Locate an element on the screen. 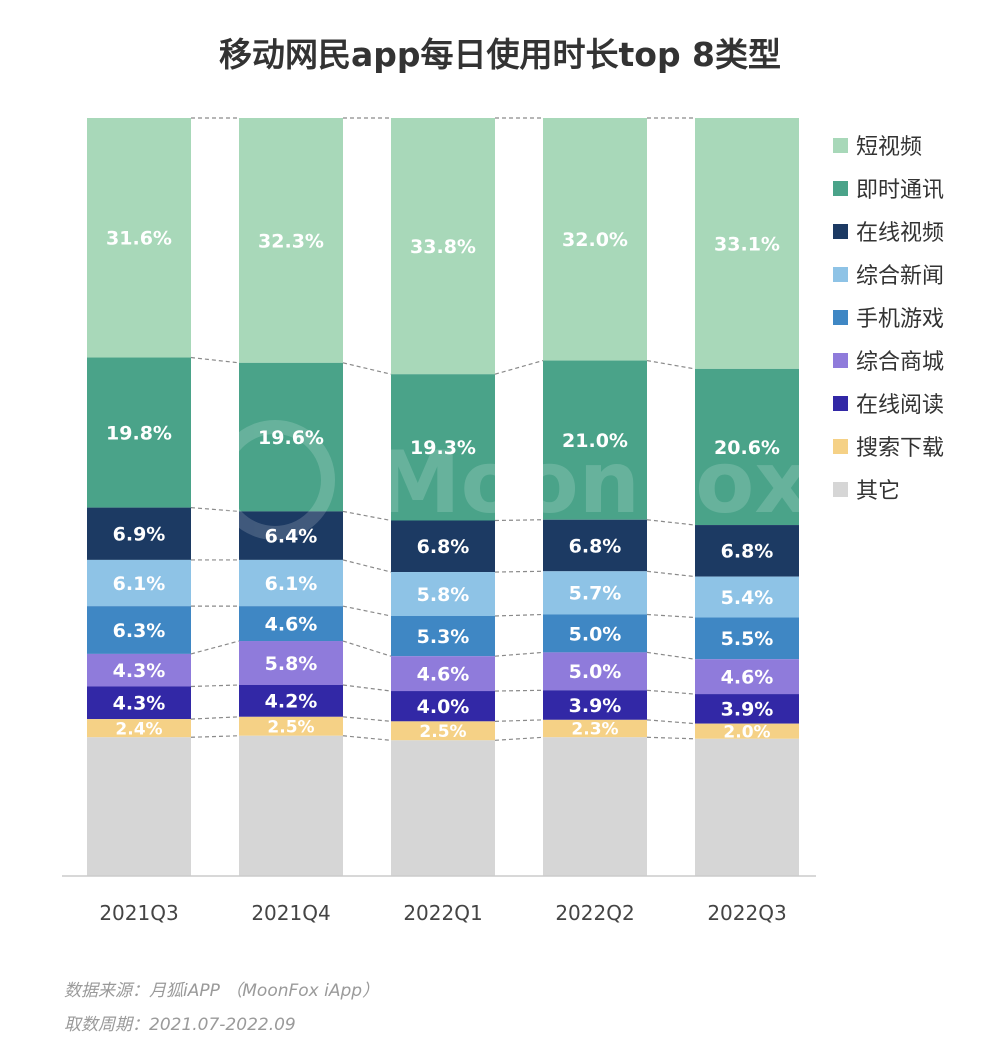  x-tick-label-2022Q1: 2022Q1 is located at coordinates (442, 913).